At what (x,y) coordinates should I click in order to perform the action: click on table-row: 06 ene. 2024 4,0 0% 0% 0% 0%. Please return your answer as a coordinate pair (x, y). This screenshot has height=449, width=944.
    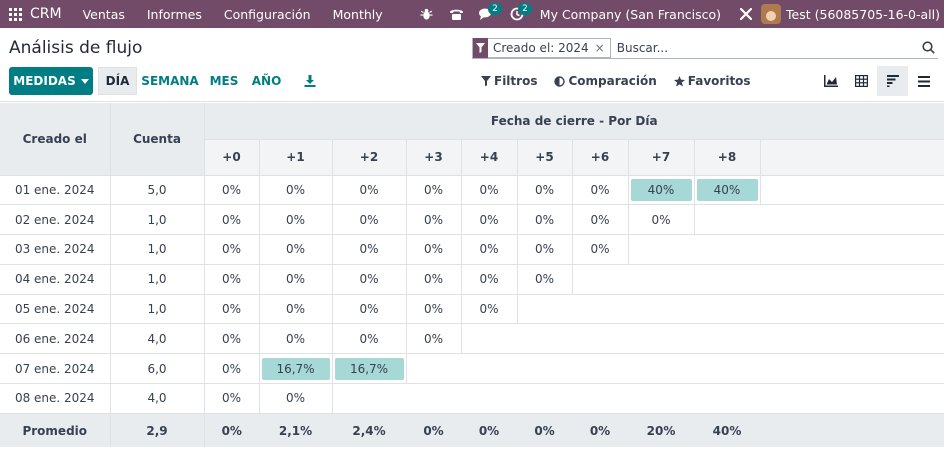
    Looking at the image, I should click on (472, 339).